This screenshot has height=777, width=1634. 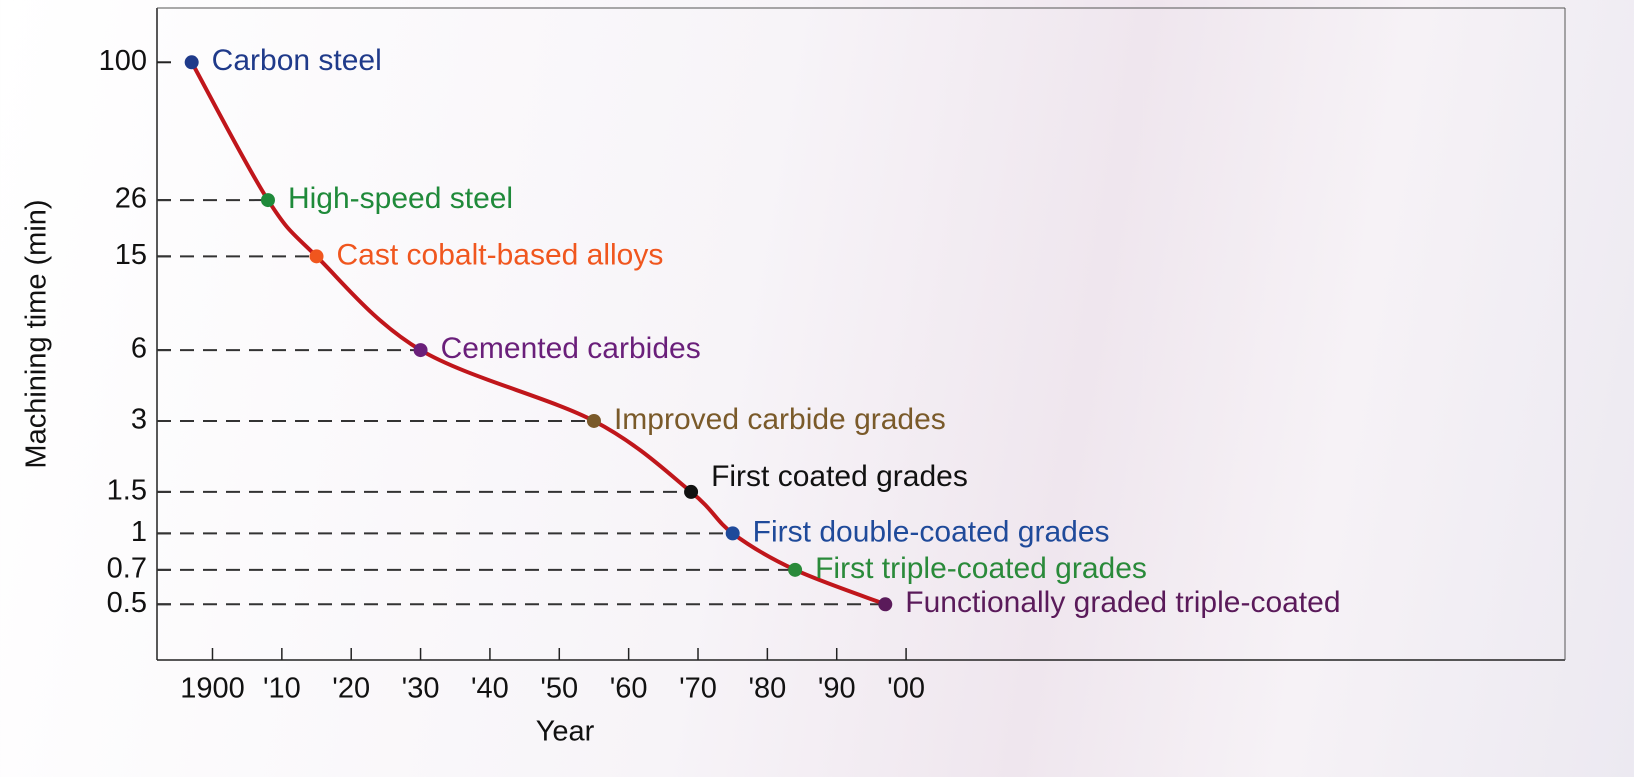 I want to click on y-tick-label: 15, so click(x=131, y=255).